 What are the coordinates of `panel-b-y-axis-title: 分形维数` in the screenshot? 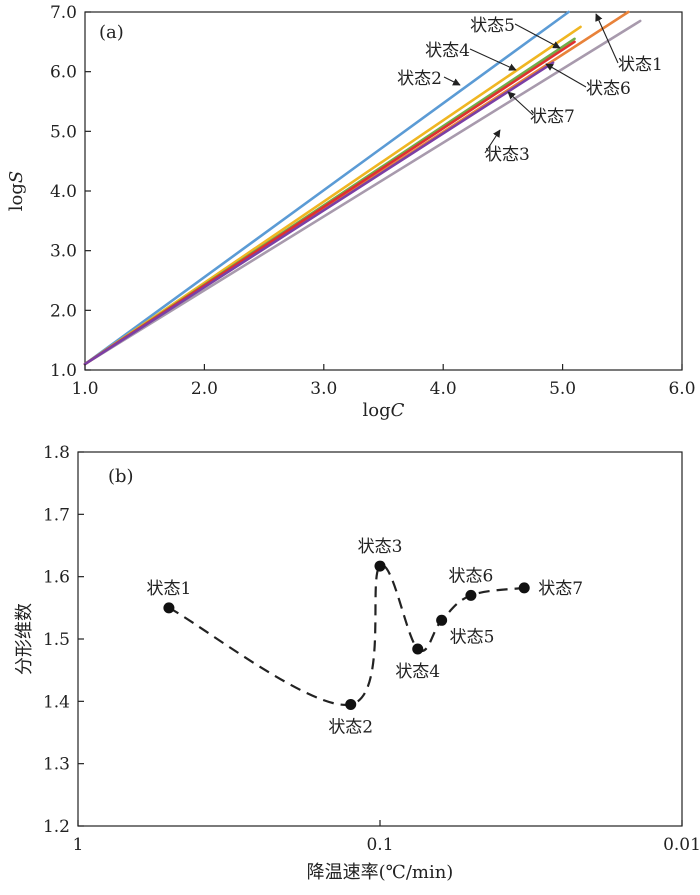 It's located at (24, 639).